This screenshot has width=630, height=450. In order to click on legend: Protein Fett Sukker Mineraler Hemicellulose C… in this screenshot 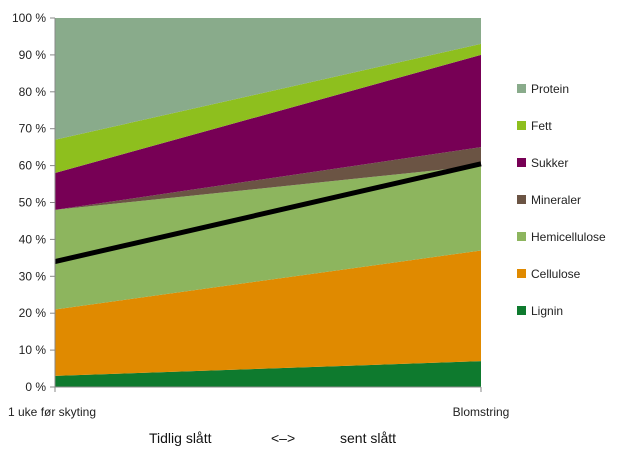, I will do `click(561, 200)`.